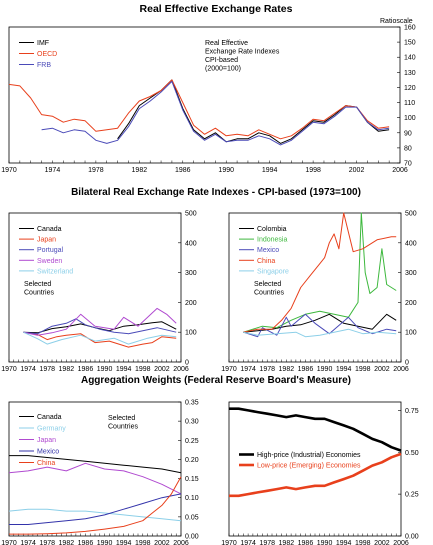 The height and width of the screenshot is (545, 433). Describe the element at coordinates (272, 229) in the screenshot. I see `legend-label: Colombia` at that location.